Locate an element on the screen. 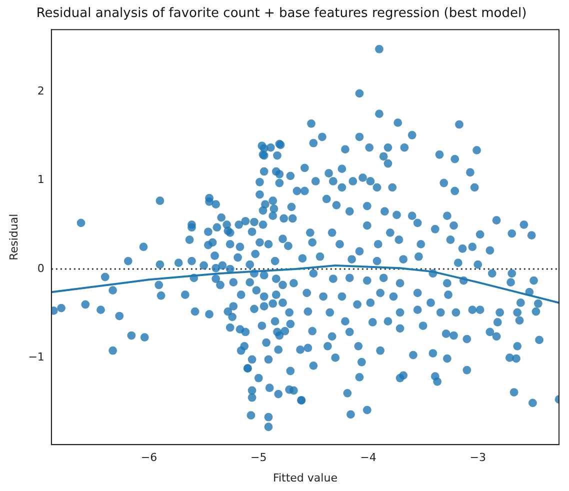 Image resolution: width=569 pixels, height=491 pixels. y-tick-label: 1 is located at coordinates (40, 179).